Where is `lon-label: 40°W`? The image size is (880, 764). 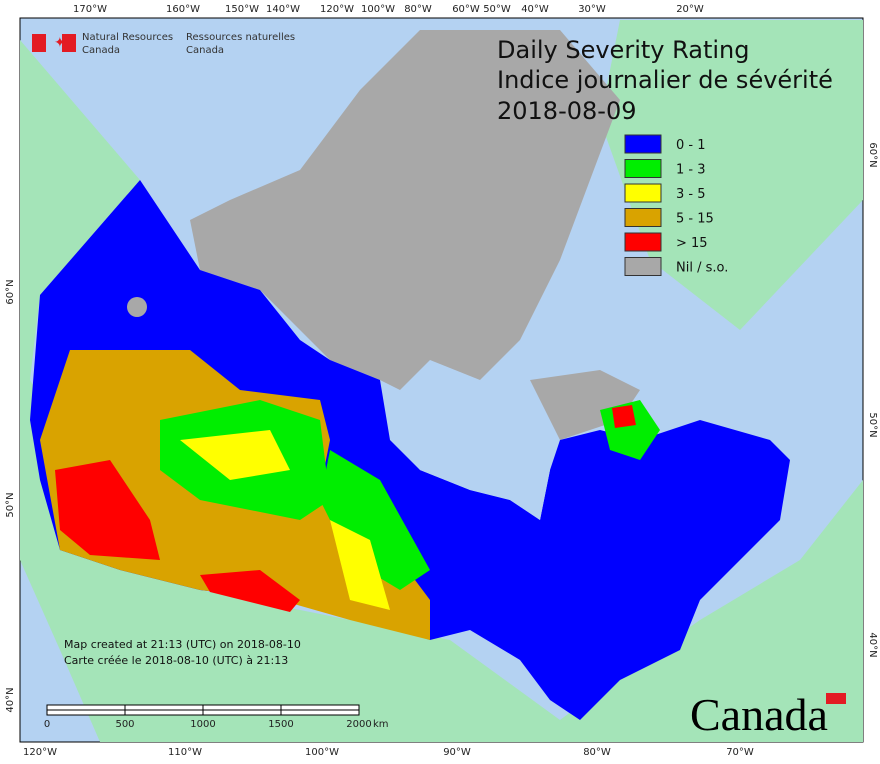
lon-label: 40°W is located at coordinates (535, 9).